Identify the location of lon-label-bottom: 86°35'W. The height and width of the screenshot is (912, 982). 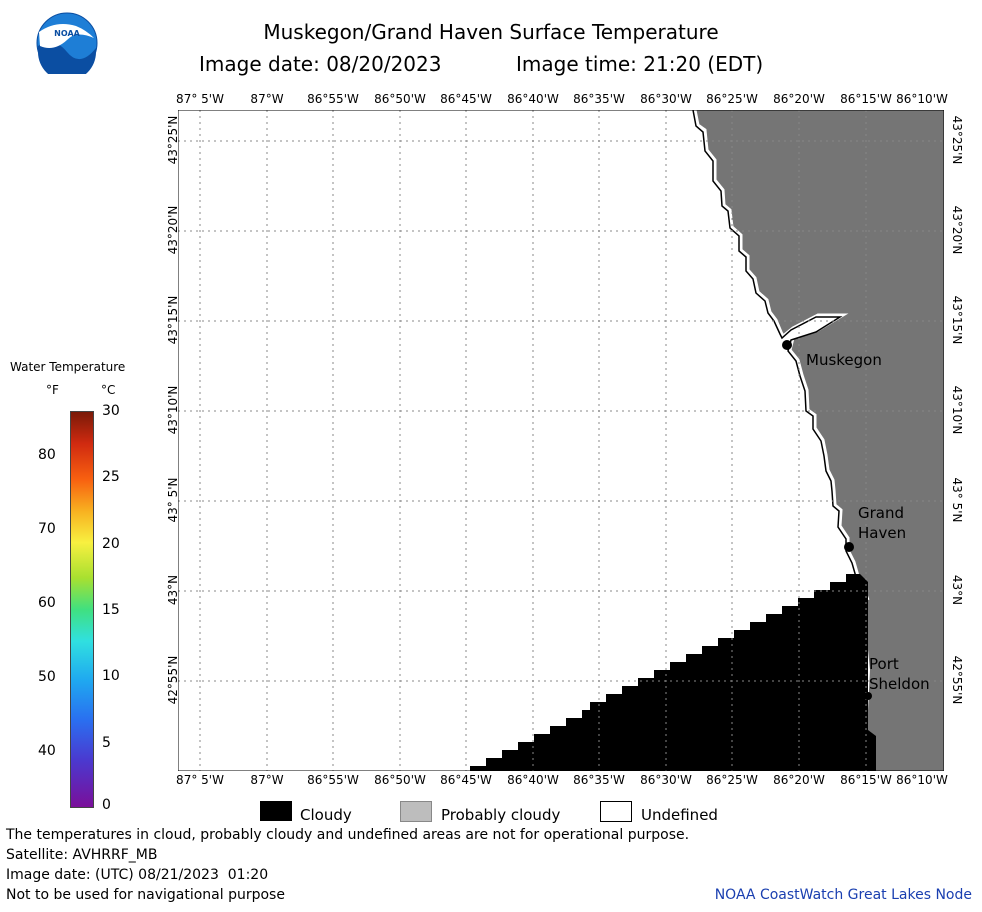
(599, 780).